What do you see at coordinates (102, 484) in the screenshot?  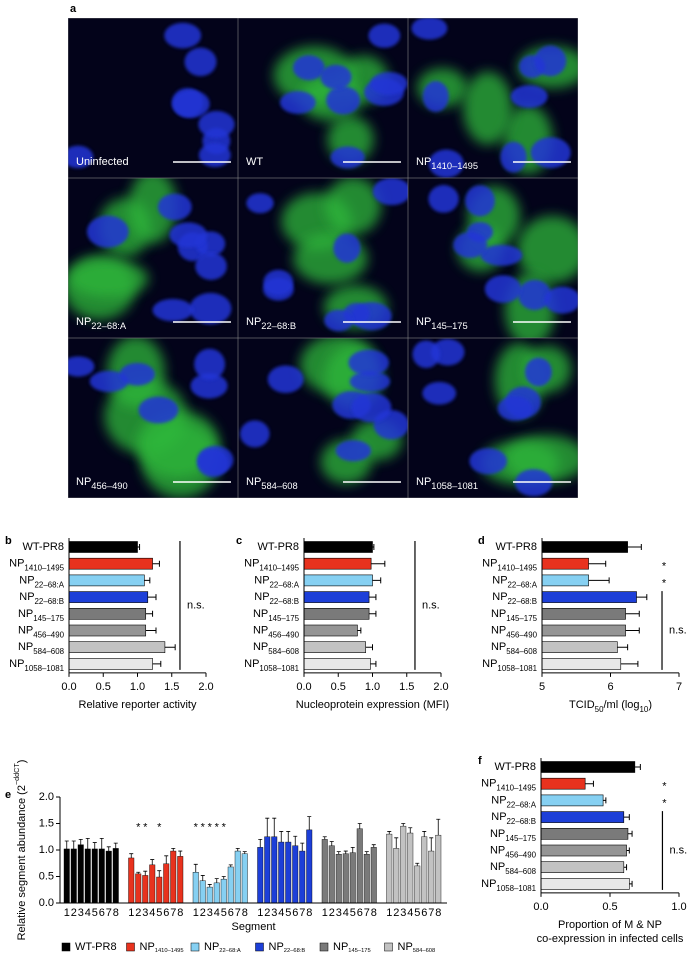 I see `tile-label: NP456–490` at bounding box center [102, 484].